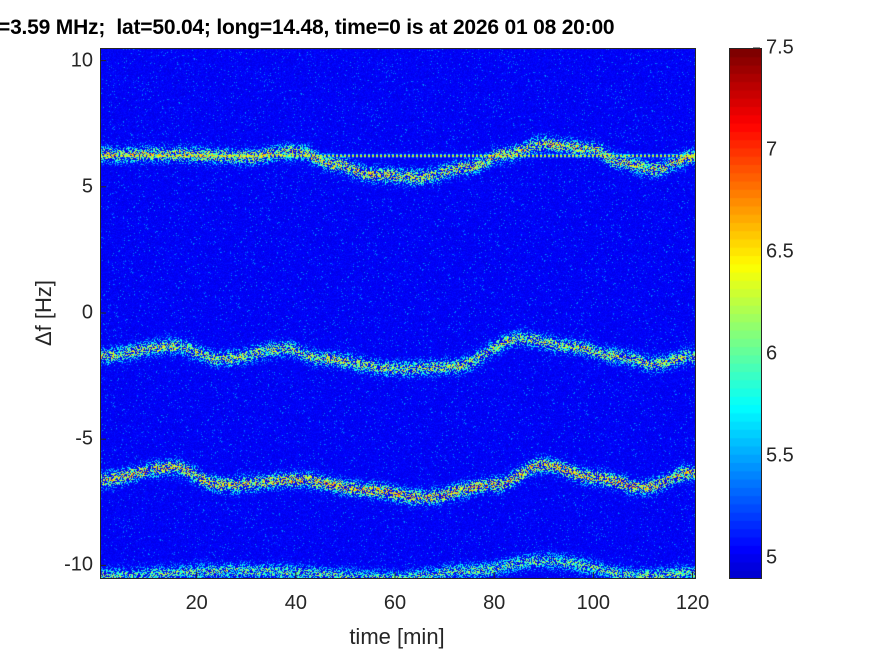  I want to click on colorbar-tick-label: 6, so click(772, 353).